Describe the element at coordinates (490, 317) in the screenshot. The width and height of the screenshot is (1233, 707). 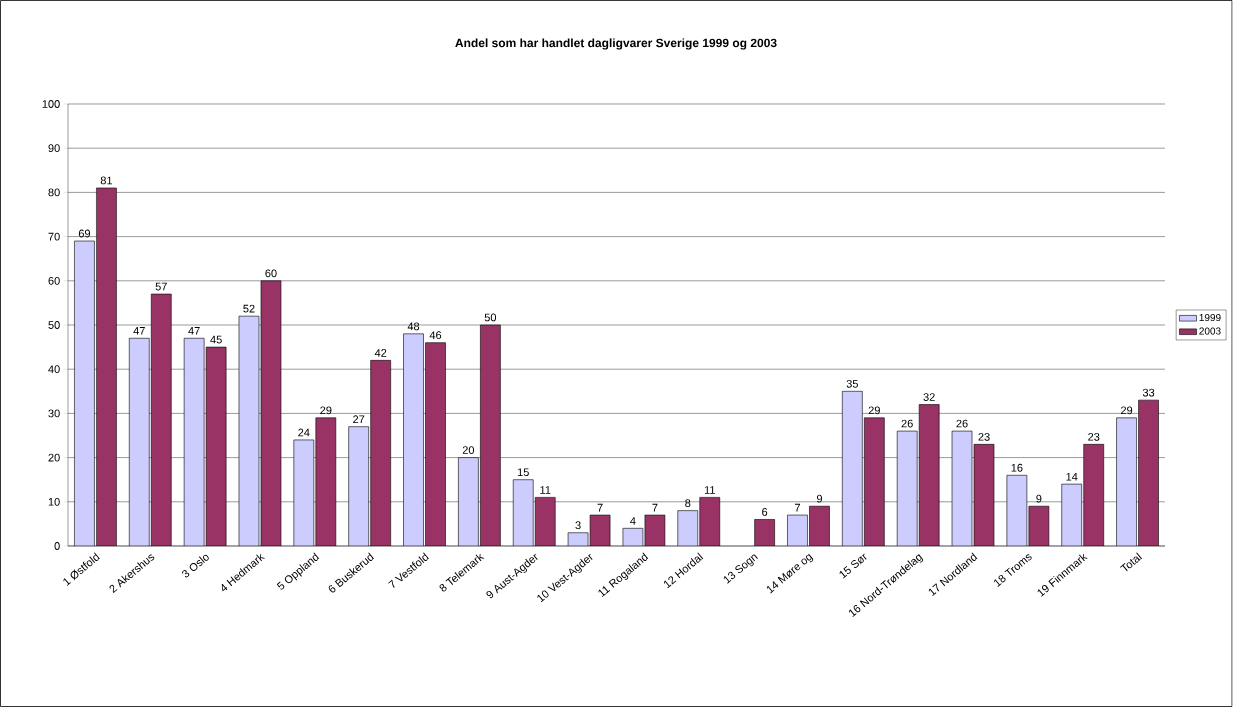
I see `data-label: 50` at that location.